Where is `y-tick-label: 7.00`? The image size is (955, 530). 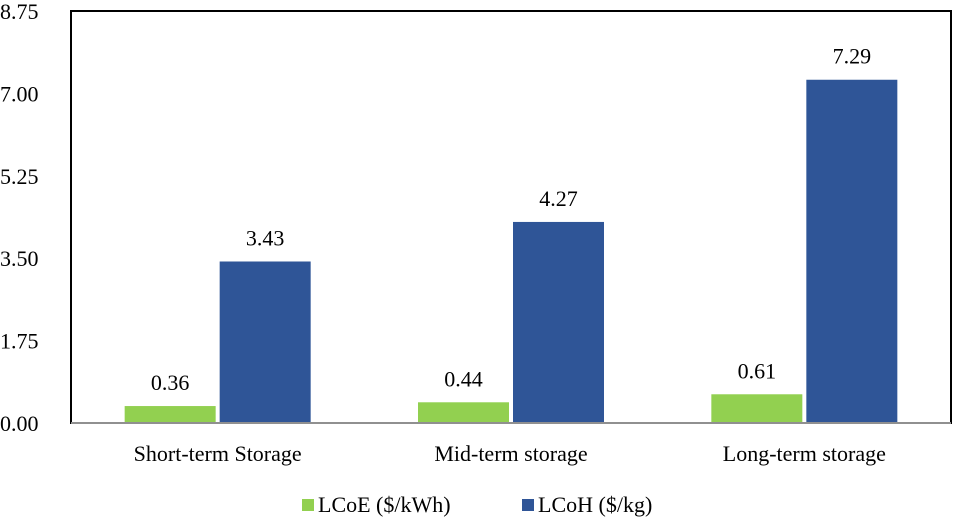 y-tick-label: 7.00 is located at coordinates (19, 93).